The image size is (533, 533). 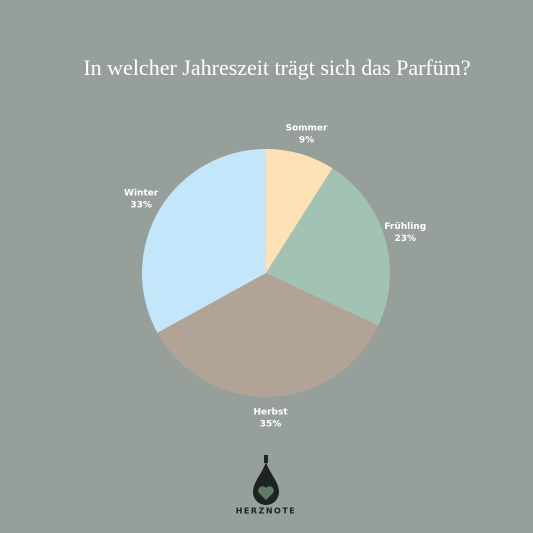 I want to click on logo, so click(x=266, y=480).